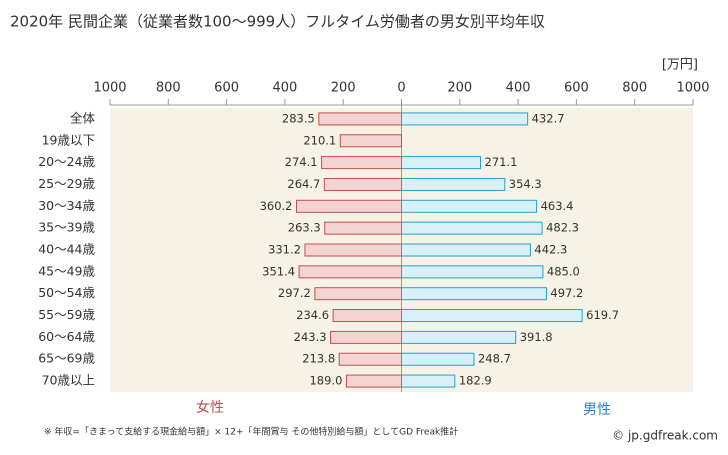  I want to click on value-label: 264.7, so click(303, 184).